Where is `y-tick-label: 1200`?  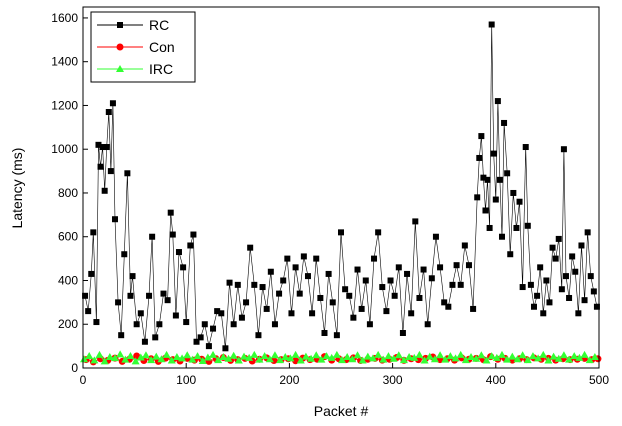 y-tick-label: 1200 is located at coordinates (64, 105).